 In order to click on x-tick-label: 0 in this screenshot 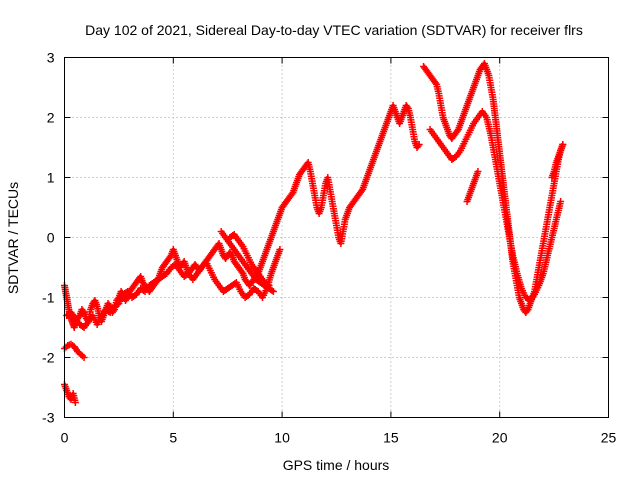, I will do `click(65, 438)`.